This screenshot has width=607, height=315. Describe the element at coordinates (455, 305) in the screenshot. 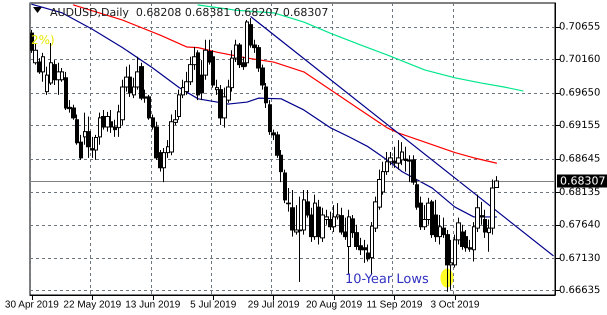

I see `x-tick-label: 3 Oct 2019` at that location.